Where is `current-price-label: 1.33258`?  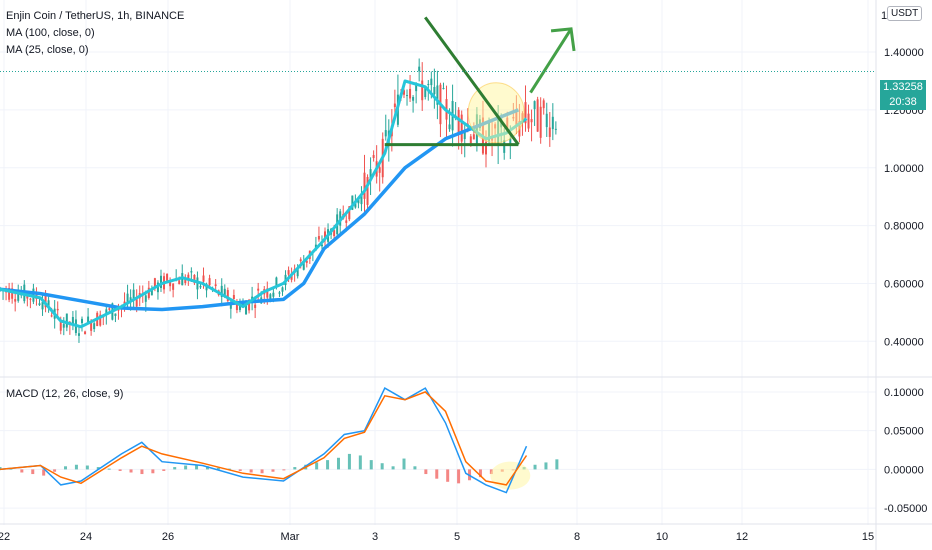
current-price-label: 1.33258 is located at coordinates (903, 87).